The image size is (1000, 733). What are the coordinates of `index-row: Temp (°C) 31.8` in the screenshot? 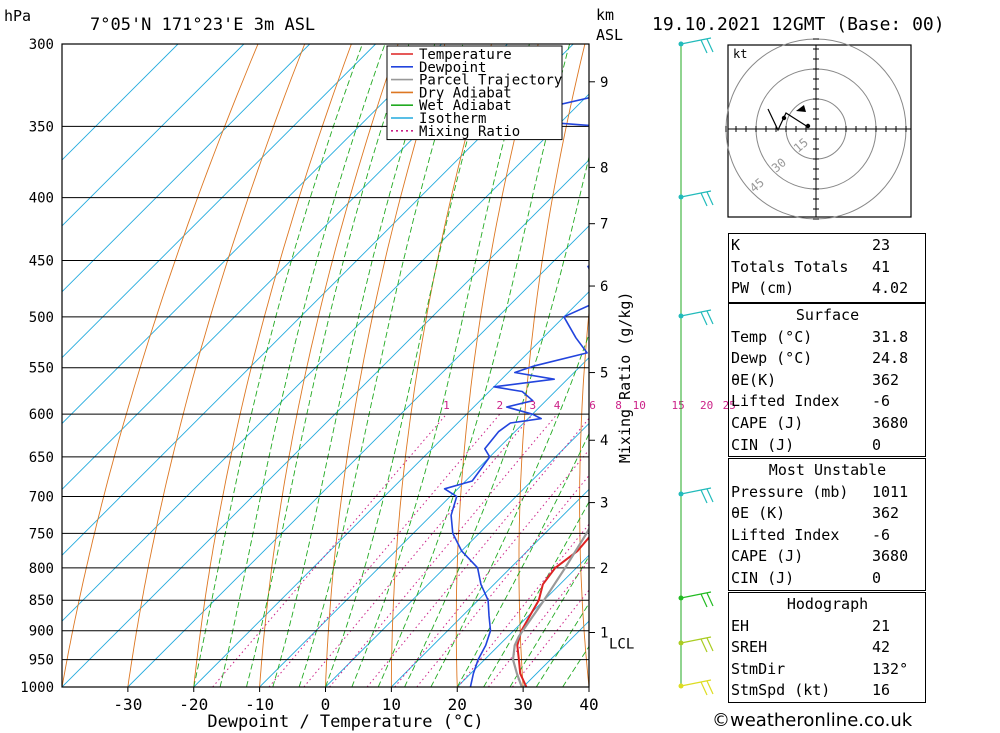 It's located at (827, 338).